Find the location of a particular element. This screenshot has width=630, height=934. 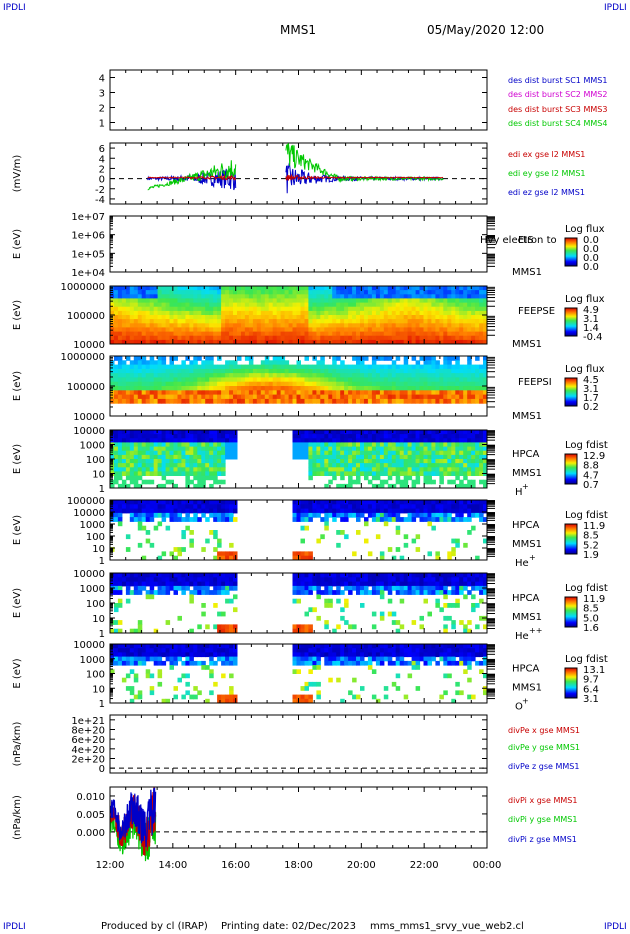

heatmap-hpca-he2 is located at coordinates (299, 603).